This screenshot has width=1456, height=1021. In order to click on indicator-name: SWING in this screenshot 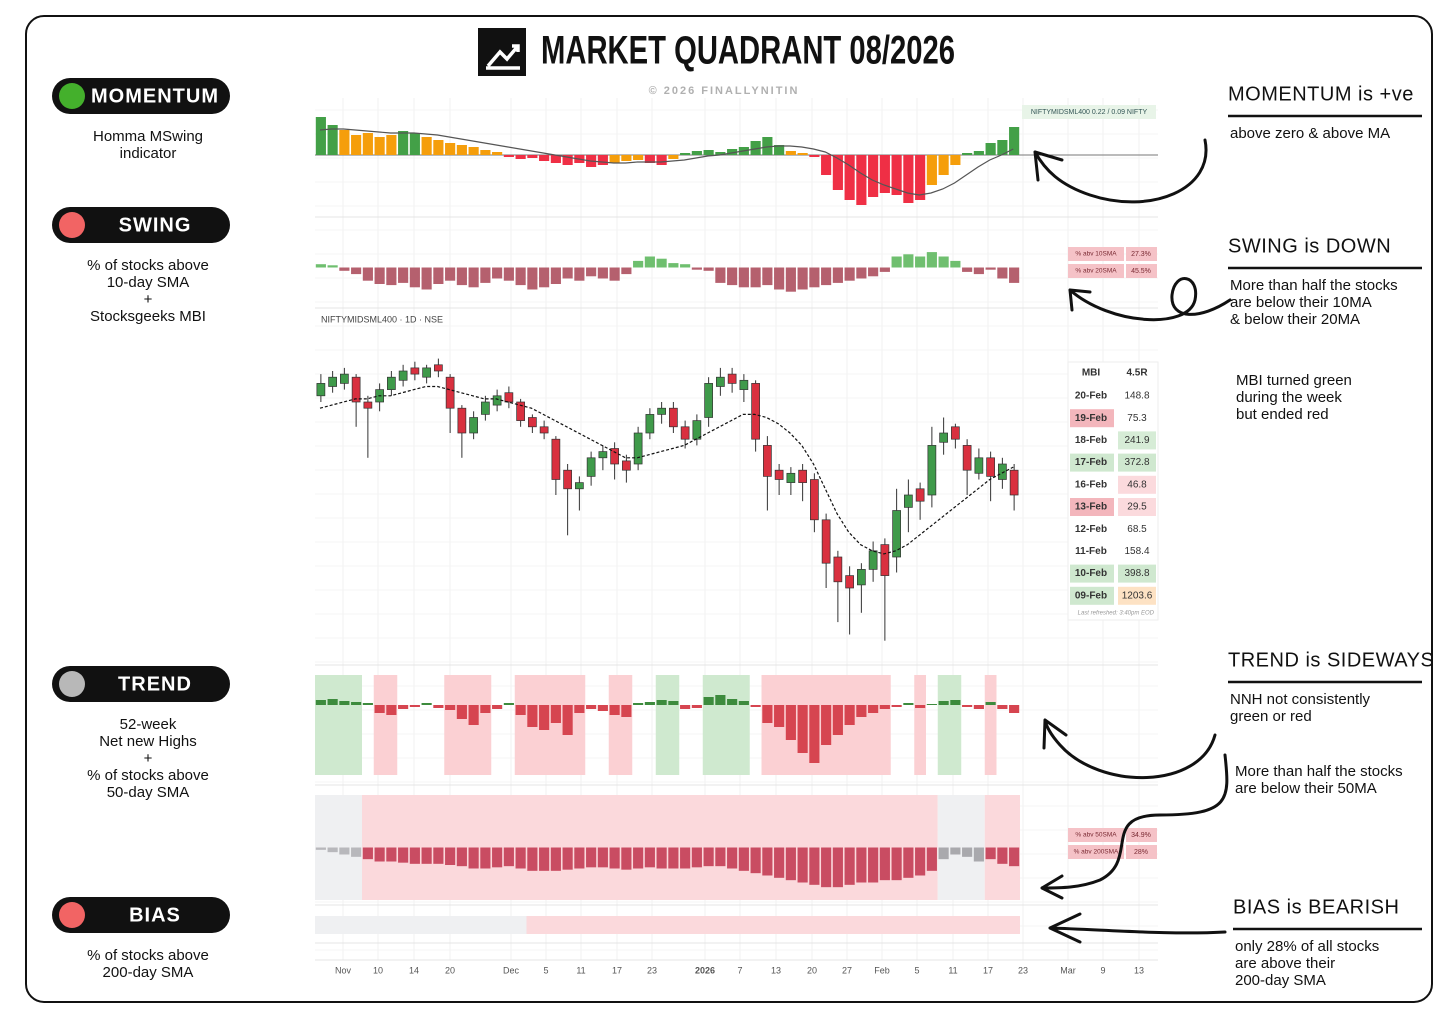, I will do `click(155, 225)`.